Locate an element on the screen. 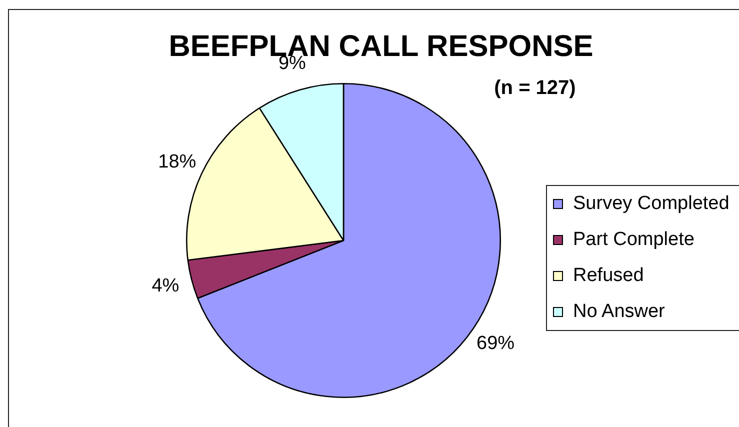 The height and width of the screenshot is (427, 739). data-label: 69% is located at coordinates (495, 343).